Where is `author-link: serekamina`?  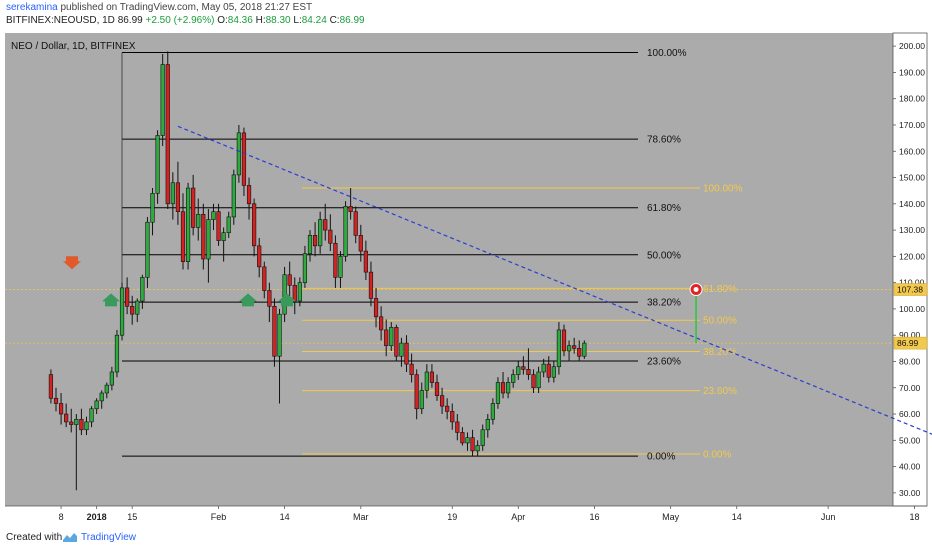 author-link: serekamina is located at coordinates (32, 7).